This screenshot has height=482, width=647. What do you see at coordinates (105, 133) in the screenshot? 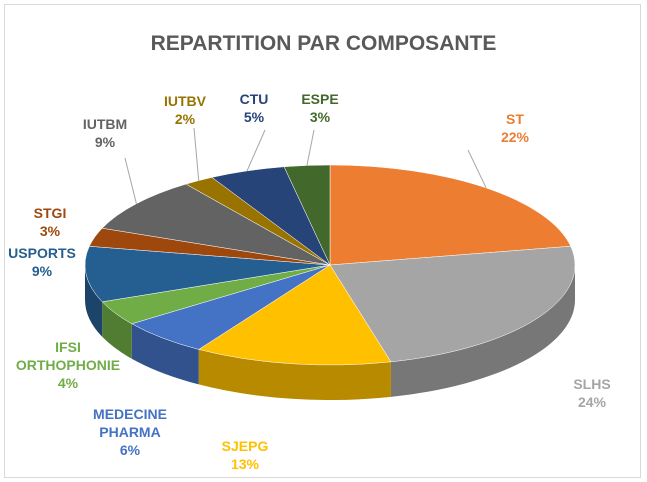
I see `data-label: IUTBM 9%` at bounding box center [105, 133].